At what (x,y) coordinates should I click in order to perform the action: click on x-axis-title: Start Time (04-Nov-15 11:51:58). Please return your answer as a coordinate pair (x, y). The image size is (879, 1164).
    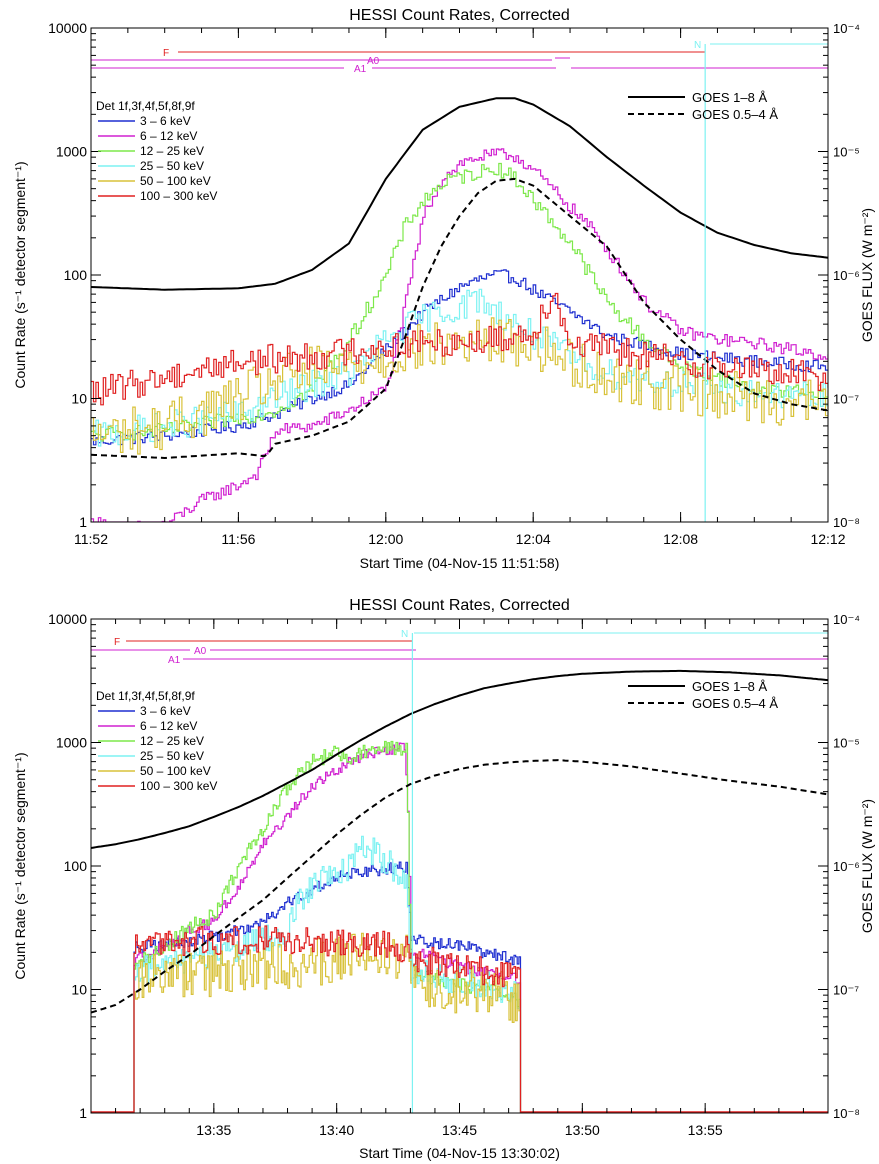
    Looking at the image, I should click on (460, 563).